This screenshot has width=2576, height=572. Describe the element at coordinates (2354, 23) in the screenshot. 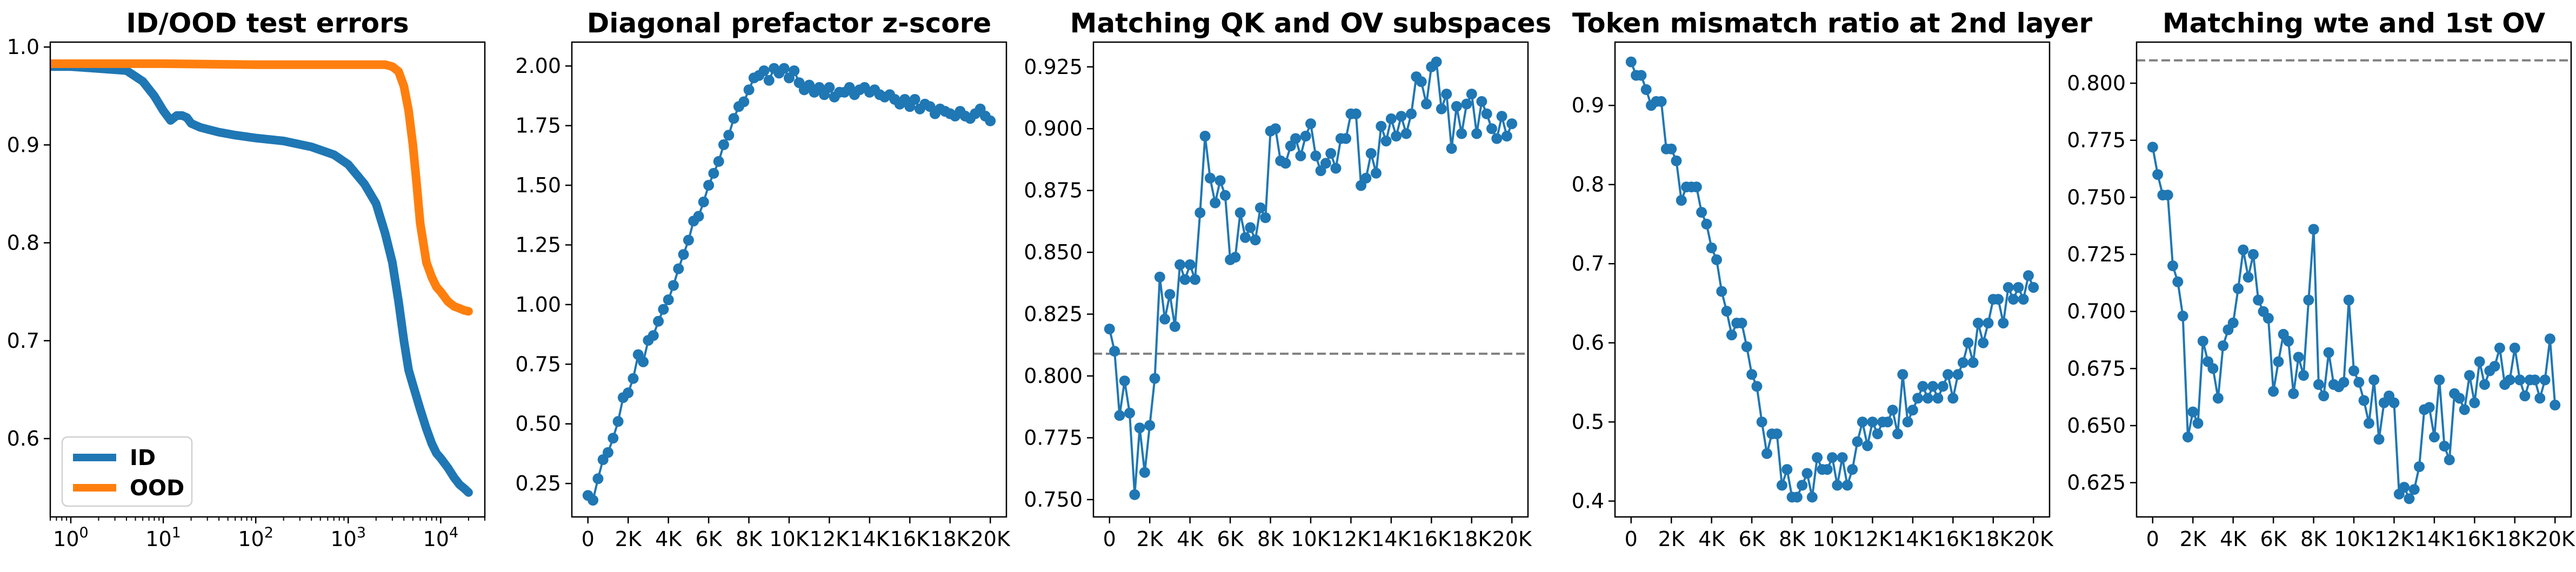

I see `chart-title: Matching wte and 1st OV` at that location.